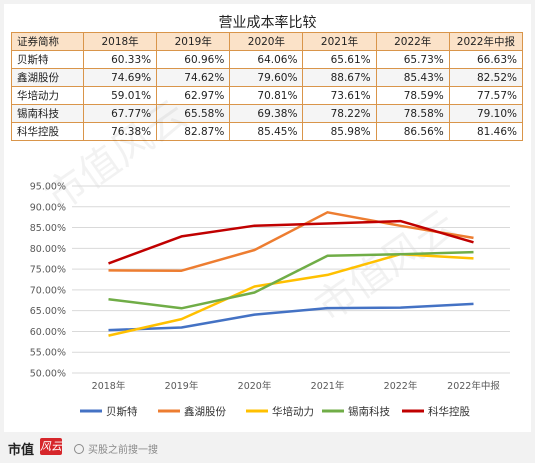  What do you see at coordinates (48, 353) in the screenshot?
I see `y-tick-label: 55.00%` at bounding box center [48, 353].